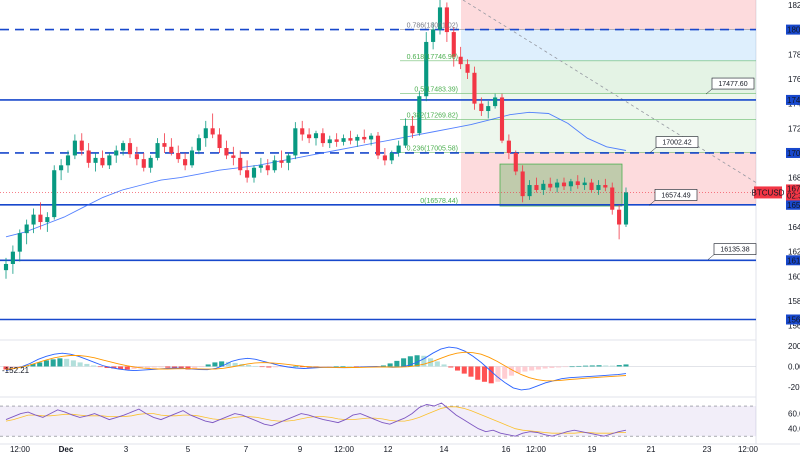  Describe the element at coordinates (33, 365) in the screenshot. I see `macd-histogram-bar` at that location.